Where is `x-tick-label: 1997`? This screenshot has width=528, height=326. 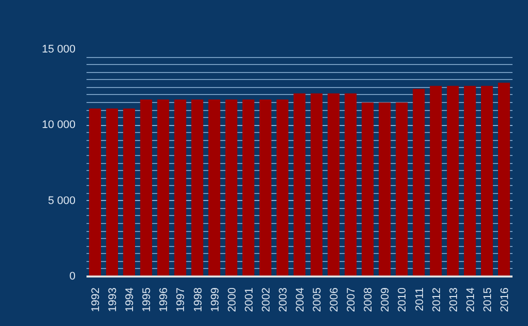
x-tick-label: 1997 is located at coordinates (181, 299).